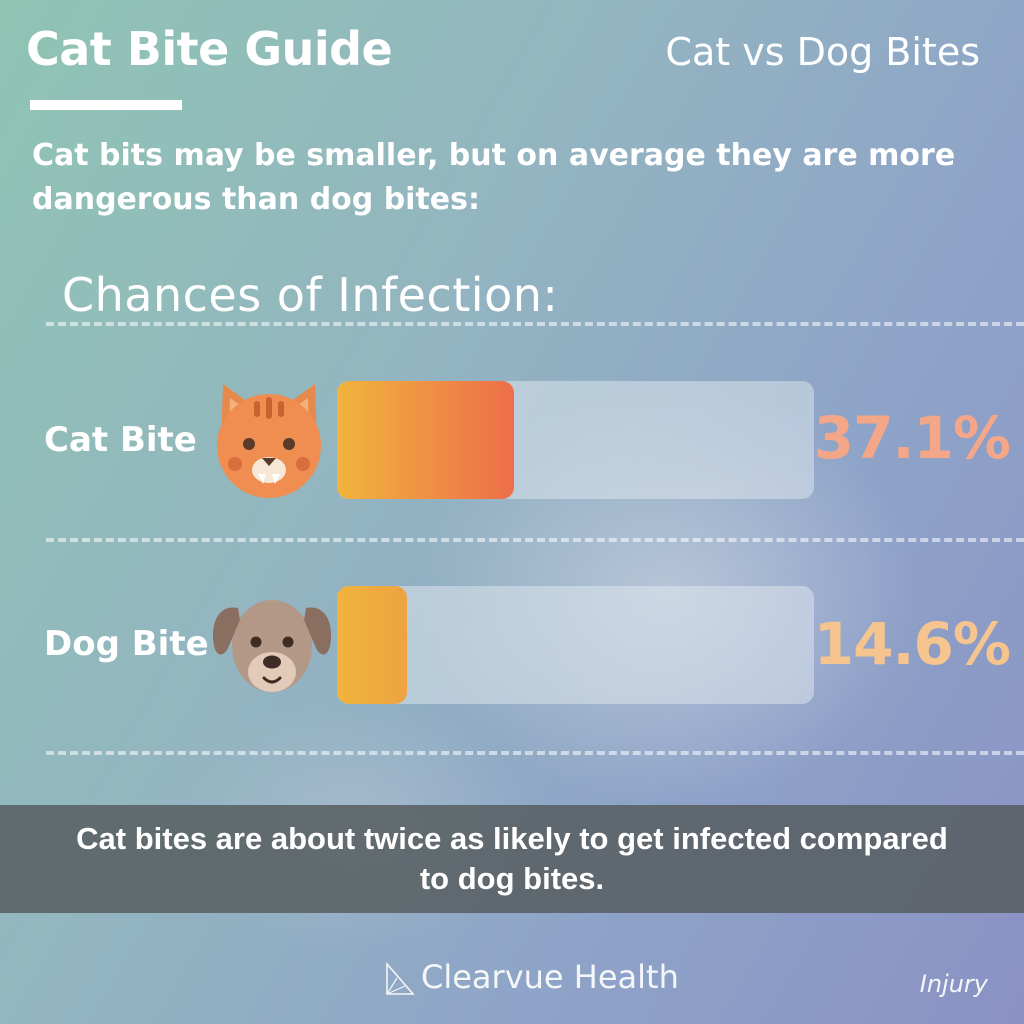  I want to click on chart-title: Chances of Infection:, so click(310, 295).